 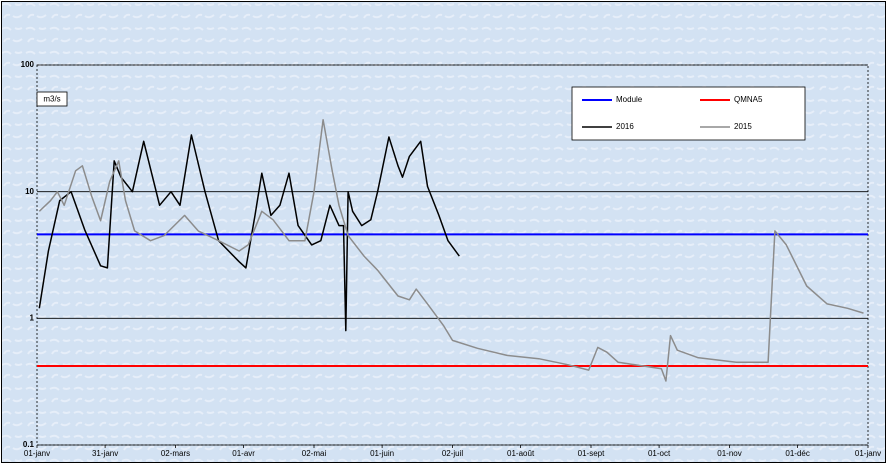 What do you see at coordinates (314, 453) in the screenshot?
I see `x-tick-label: 02-mai` at bounding box center [314, 453].